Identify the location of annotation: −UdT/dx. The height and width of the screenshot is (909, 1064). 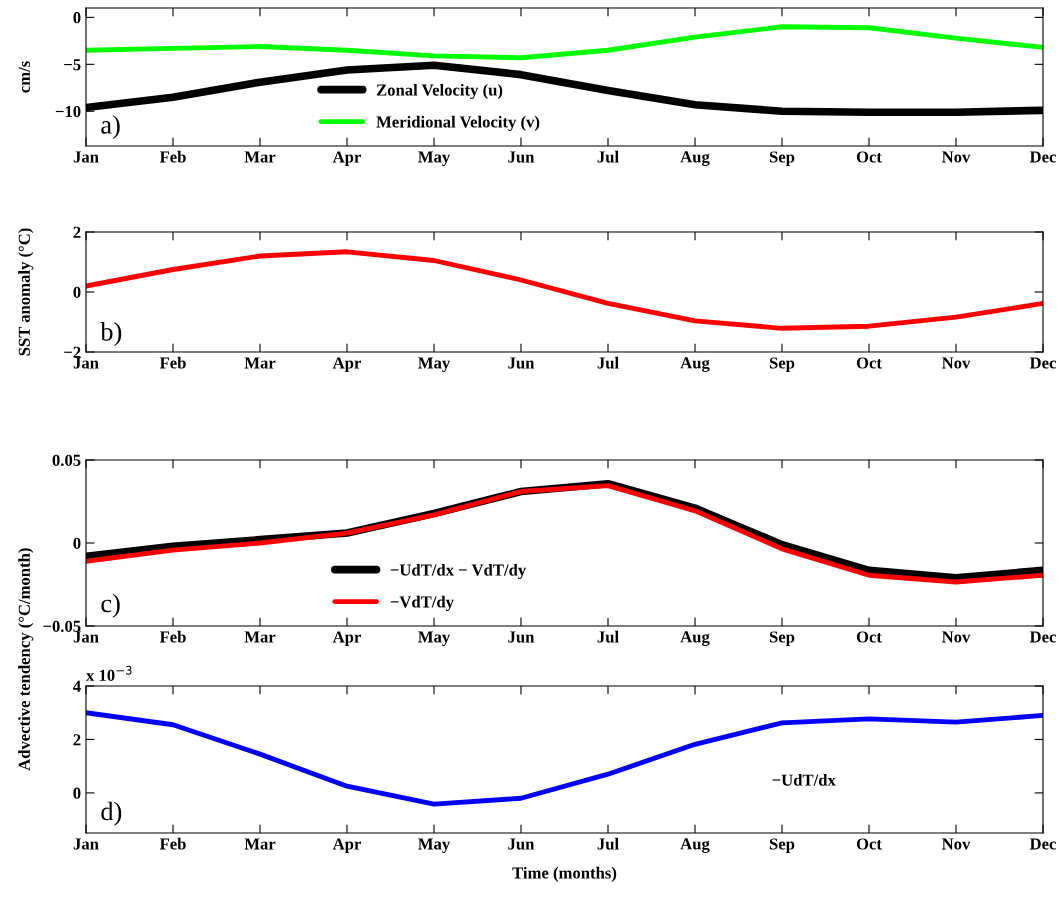
(804, 779).